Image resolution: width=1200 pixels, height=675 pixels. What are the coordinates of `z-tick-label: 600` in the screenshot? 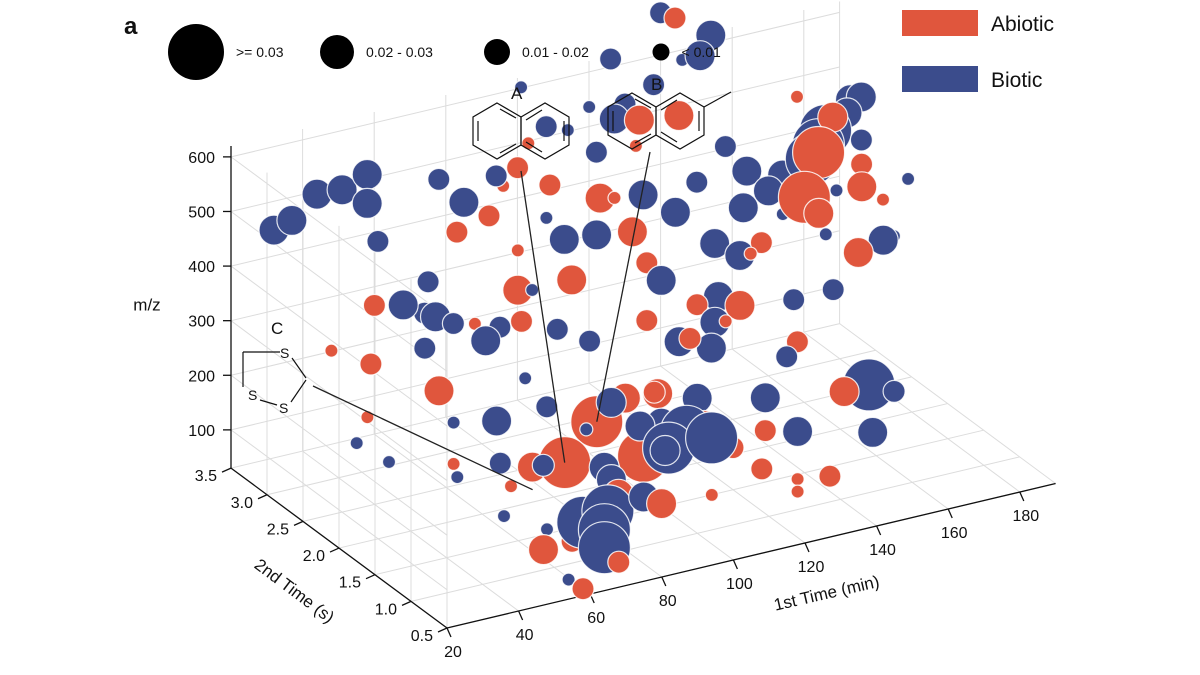 It's located at (201, 158).